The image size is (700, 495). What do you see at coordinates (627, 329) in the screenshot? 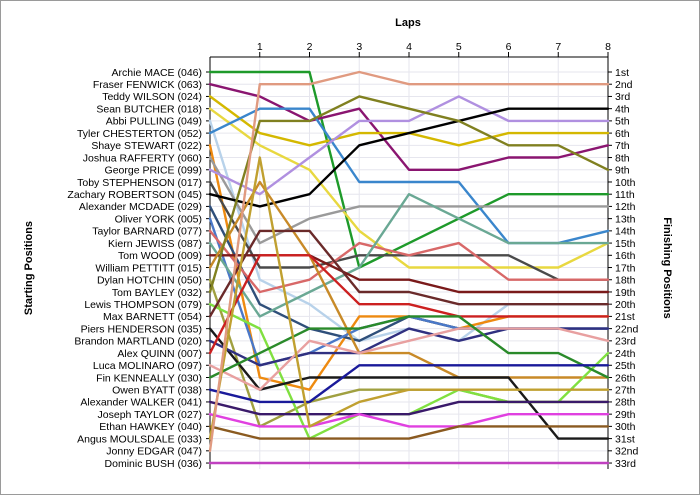
I see `finish-position-label: 22nd` at bounding box center [627, 329].